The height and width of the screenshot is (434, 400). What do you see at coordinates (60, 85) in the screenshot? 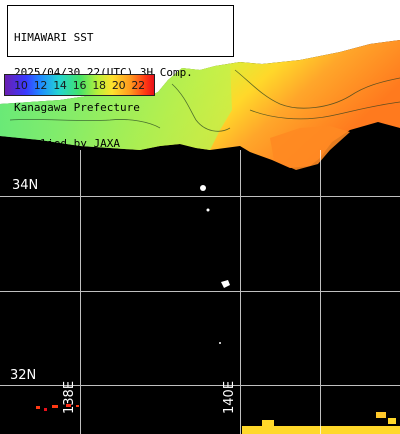
I see `legend-label-14: 14` at bounding box center [60, 85].